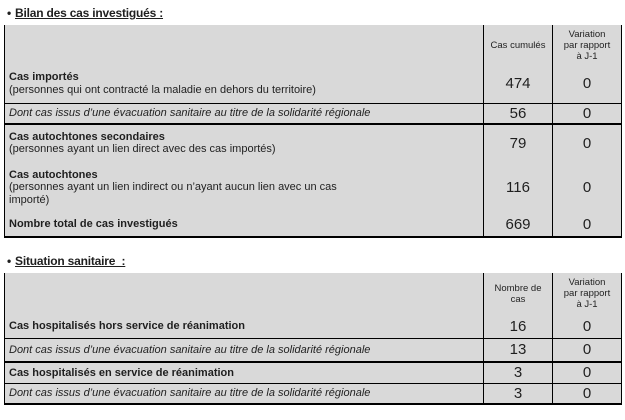 This screenshot has height=420, width=625. What do you see at coordinates (518, 187) in the screenshot?
I see `row-value: 116` at bounding box center [518, 187].